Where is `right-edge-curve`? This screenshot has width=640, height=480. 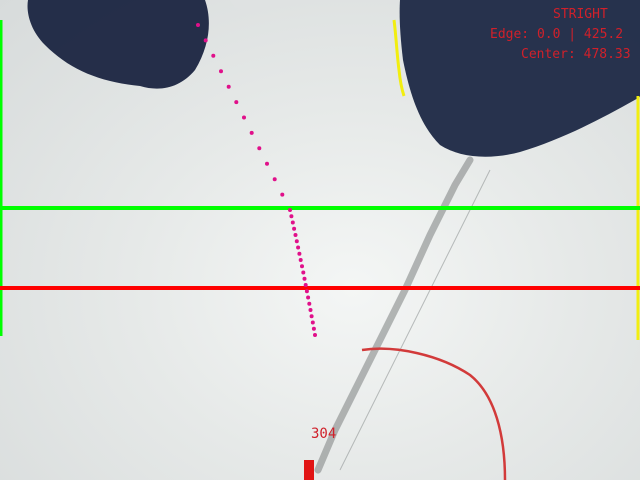
right-edge-curve is located at coordinates (399, 58).